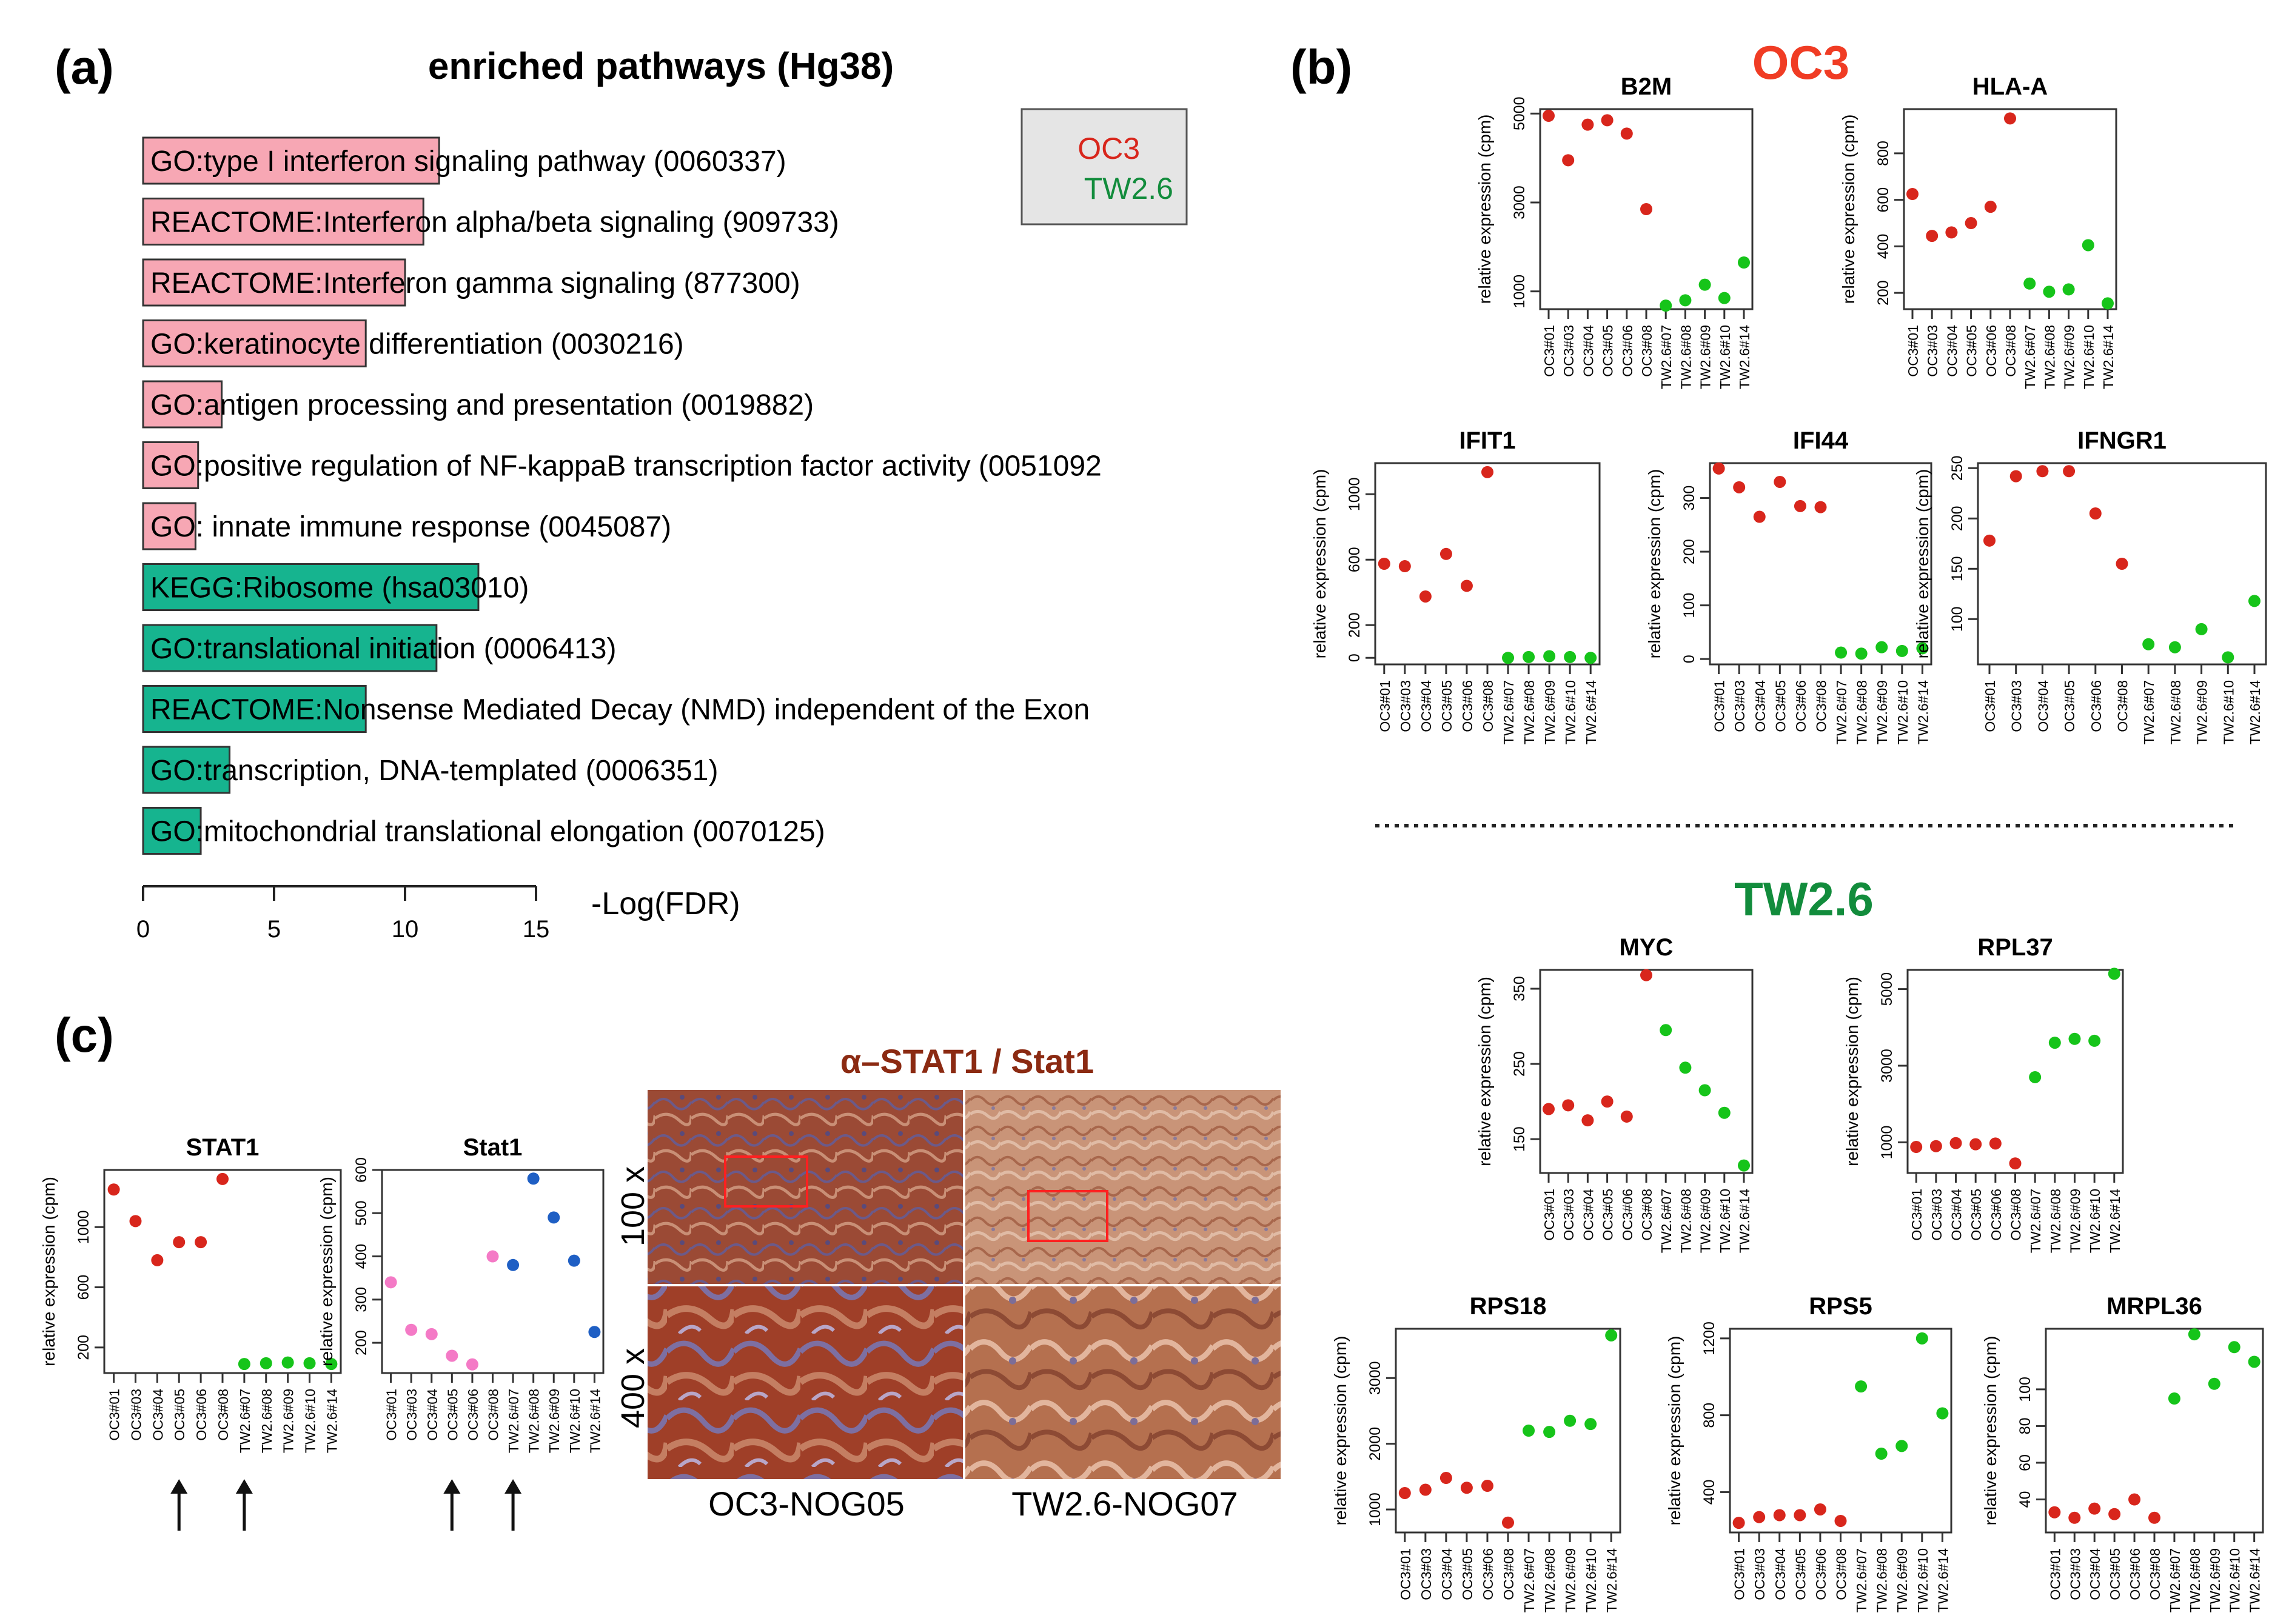 The width and height of the screenshot is (2289, 1624). I want to click on pathway-chart-title: enriched pathways (Hg38), so click(661, 66).